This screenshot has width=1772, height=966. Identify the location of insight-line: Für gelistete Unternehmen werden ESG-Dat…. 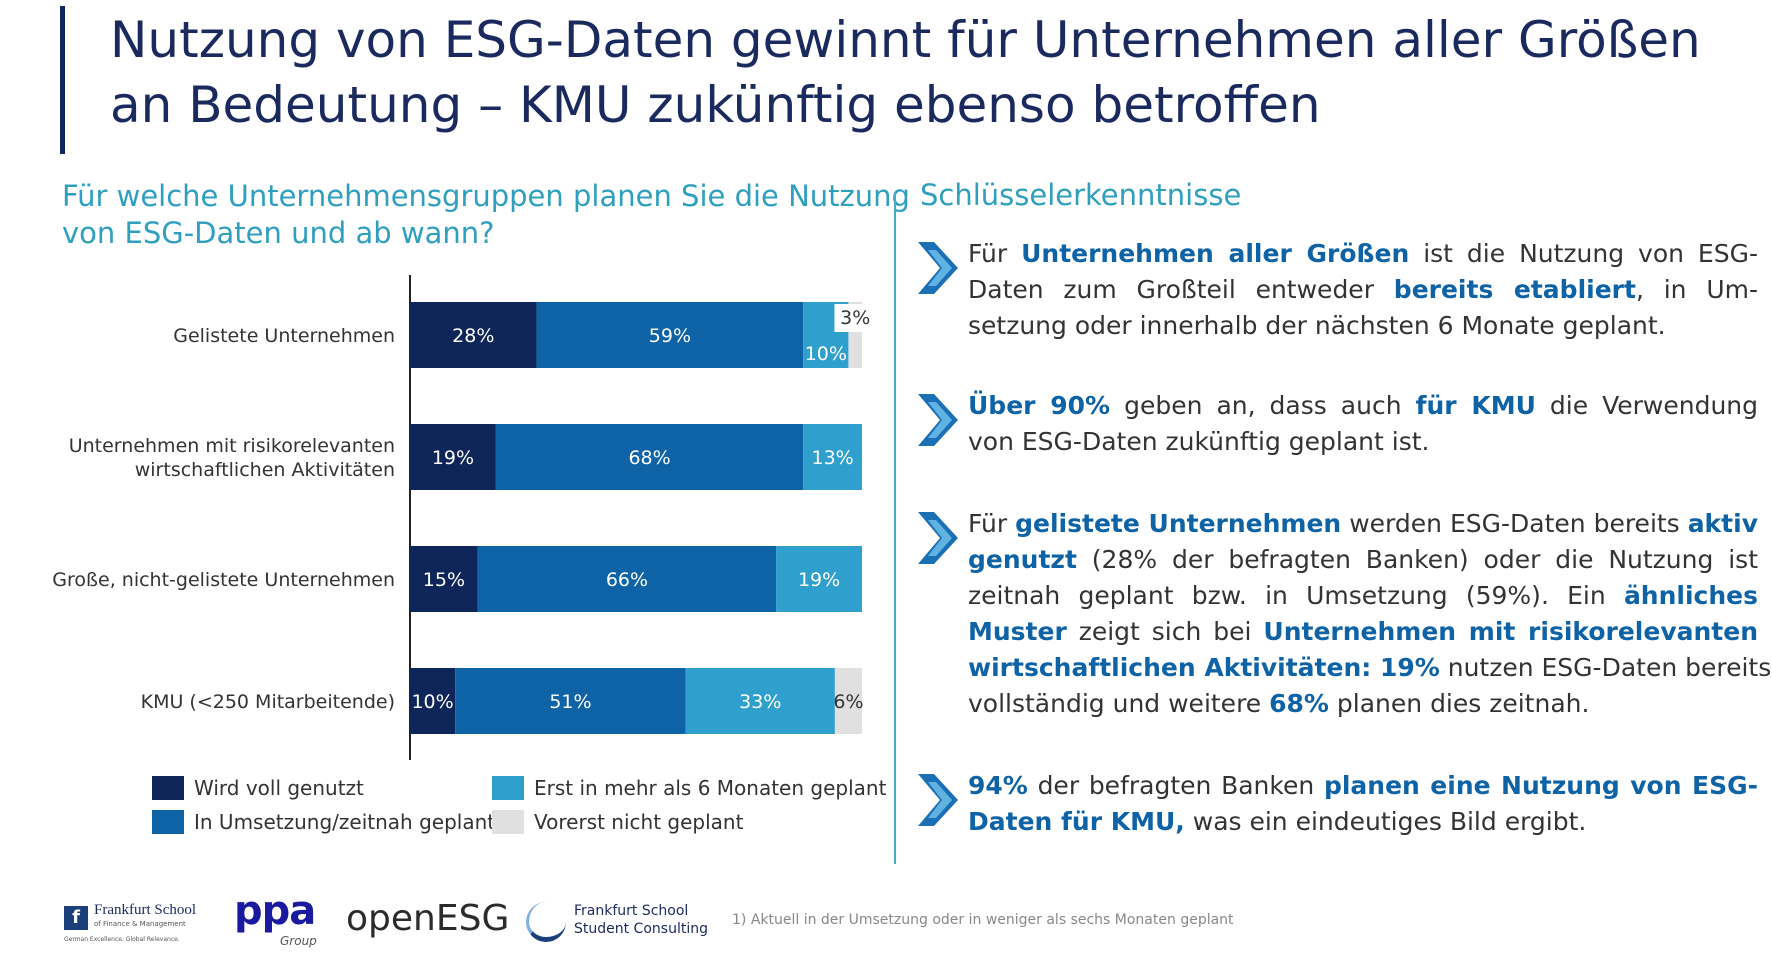
(1363, 524).